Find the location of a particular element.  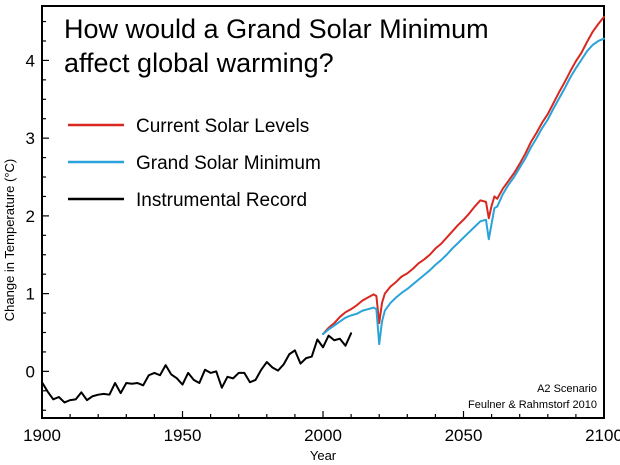

x-tick-label: 2100 is located at coordinates (602, 435).